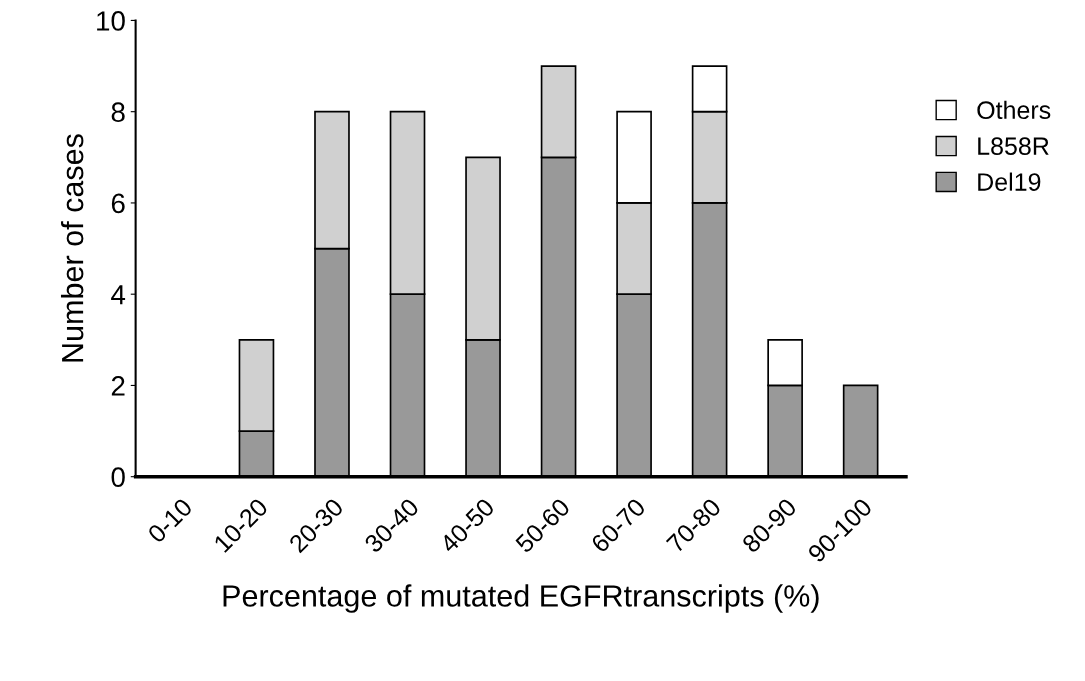 This screenshot has height=681, width=1085. What do you see at coordinates (118, 386) in the screenshot?
I see `y-tick-label: 2` at bounding box center [118, 386].